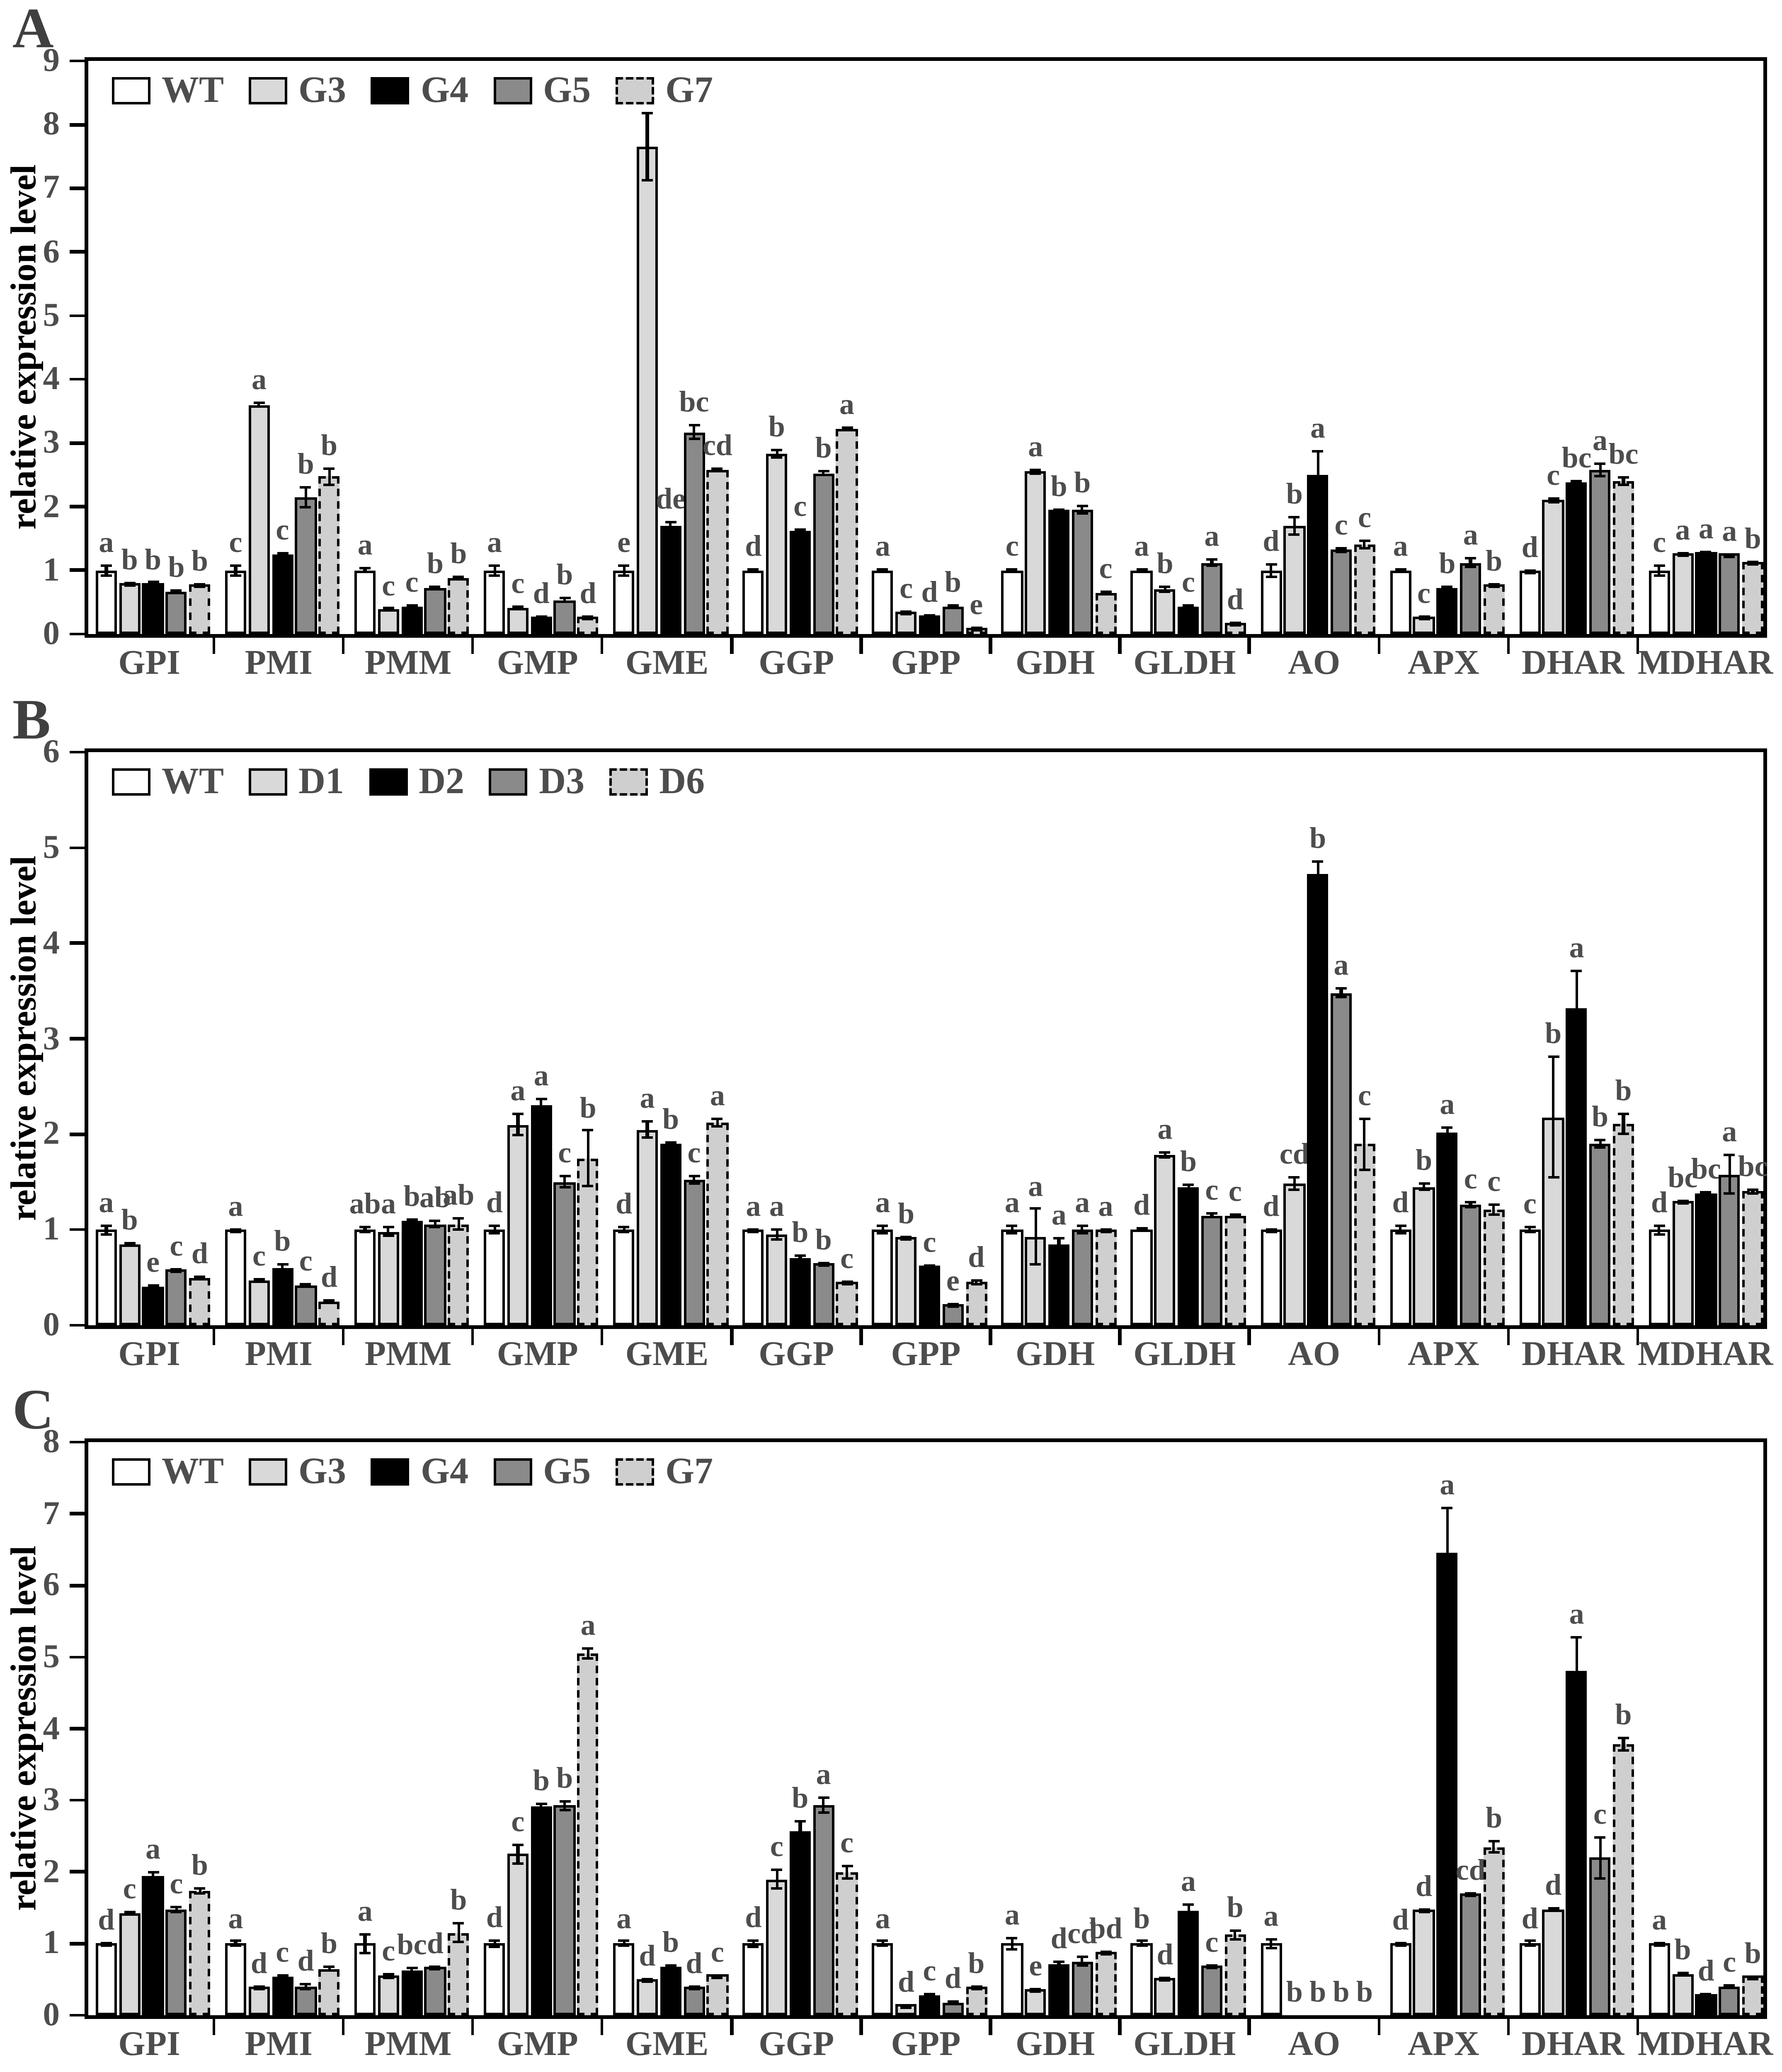  I want to click on y-tick-label: 6, so click(52, 250).